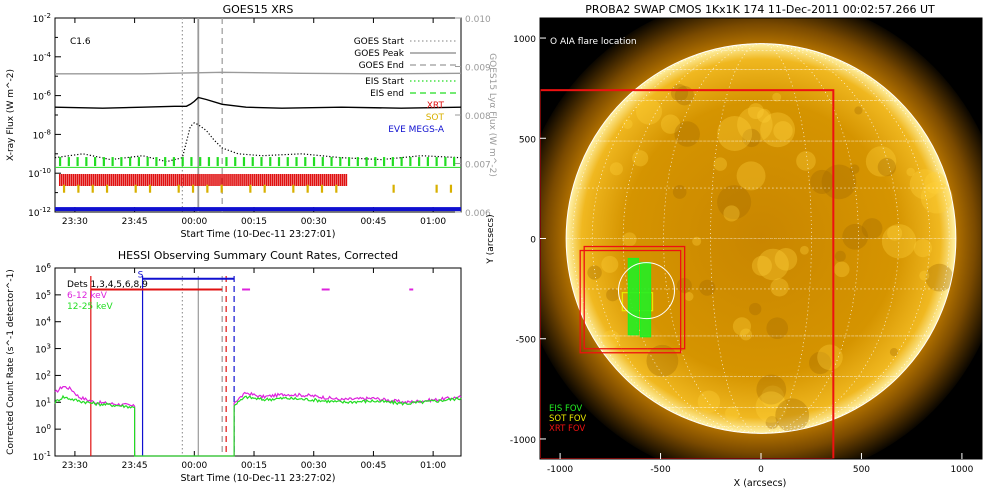 The width and height of the screenshot is (1000, 500). Describe the element at coordinates (660, 470) in the screenshot. I see `swap-xtick-label: -500` at that location.